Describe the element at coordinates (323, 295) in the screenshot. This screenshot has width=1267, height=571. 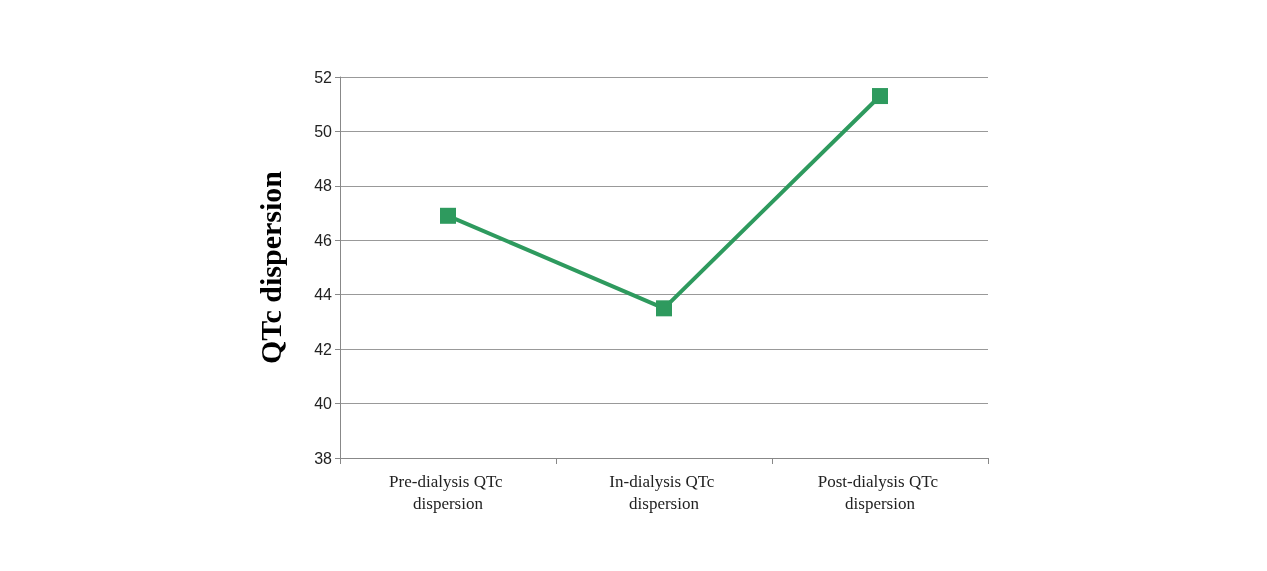
I see `y-tick-label: 44` at that location.